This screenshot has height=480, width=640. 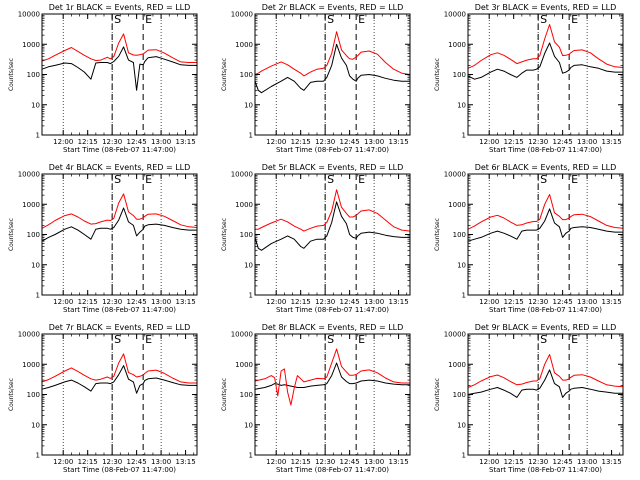 What do you see at coordinates (546, 7) in the screenshot?
I see `panel-title: Det 3r BLACK = Events, RED = LLD` at bounding box center [546, 7].